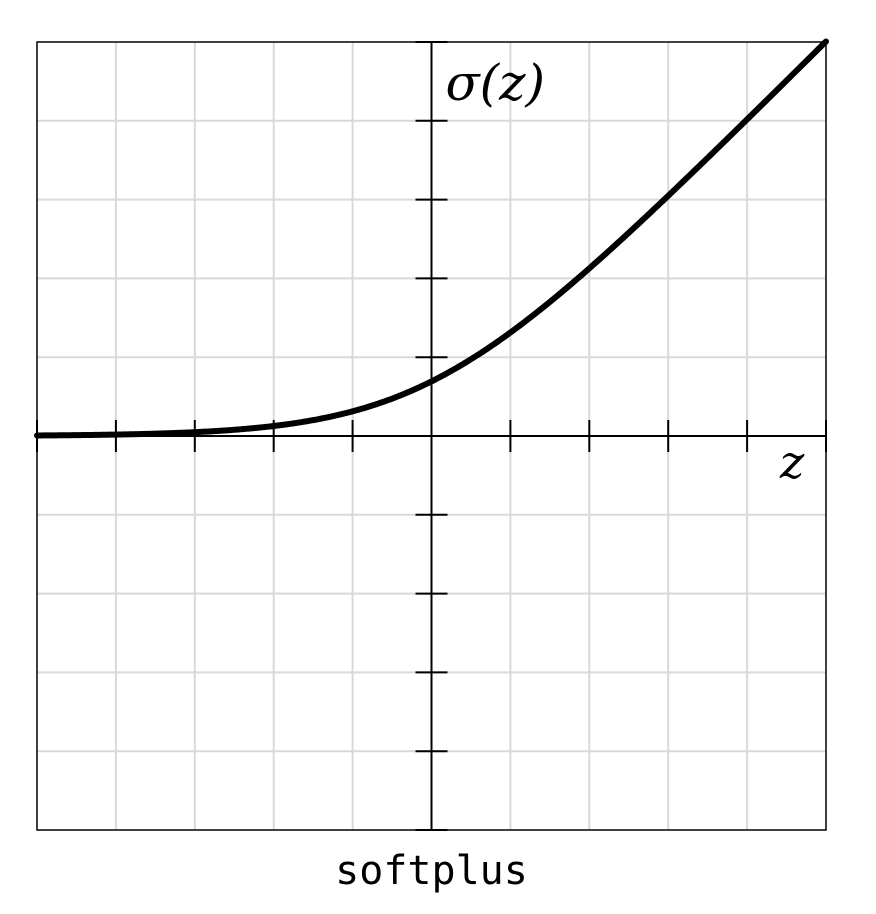 This screenshot has height=914, width=876. I want to click on chart-title: softplus, so click(431, 871).